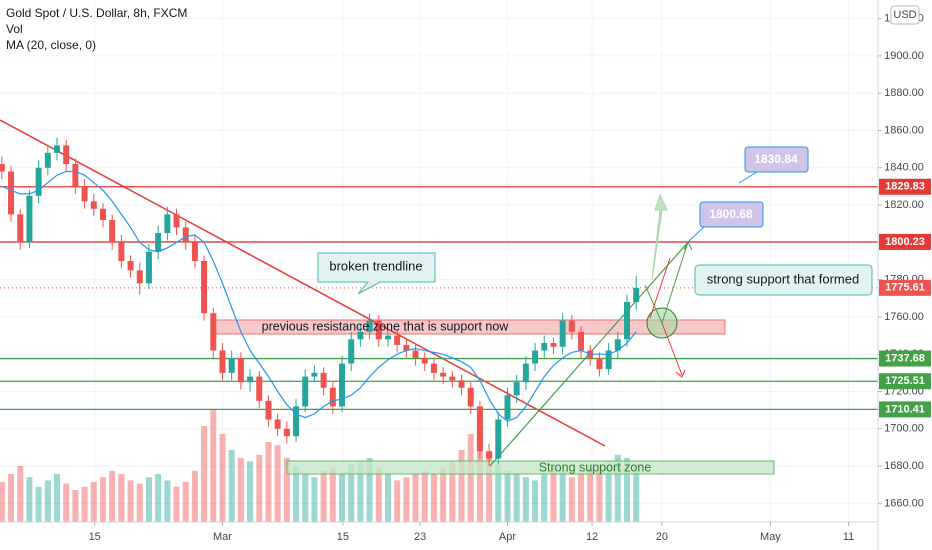 The width and height of the screenshot is (932, 550). What do you see at coordinates (904, 429) in the screenshot?
I see `y-tick-label: 1700.00` at bounding box center [904, 429].